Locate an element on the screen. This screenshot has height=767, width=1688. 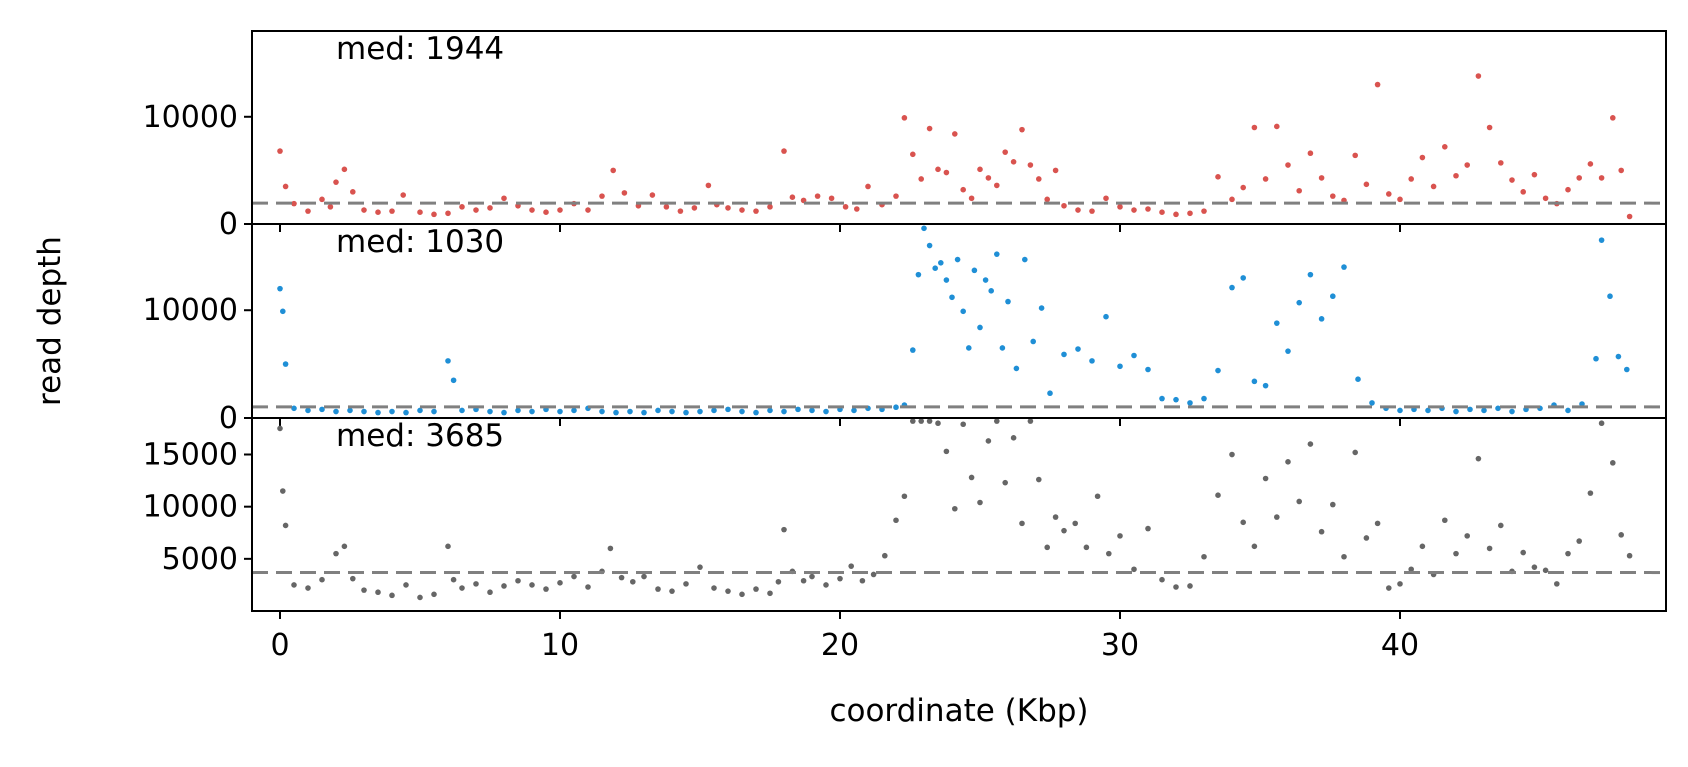
median-label: med: 1944 is located at coordinates (420, 49).